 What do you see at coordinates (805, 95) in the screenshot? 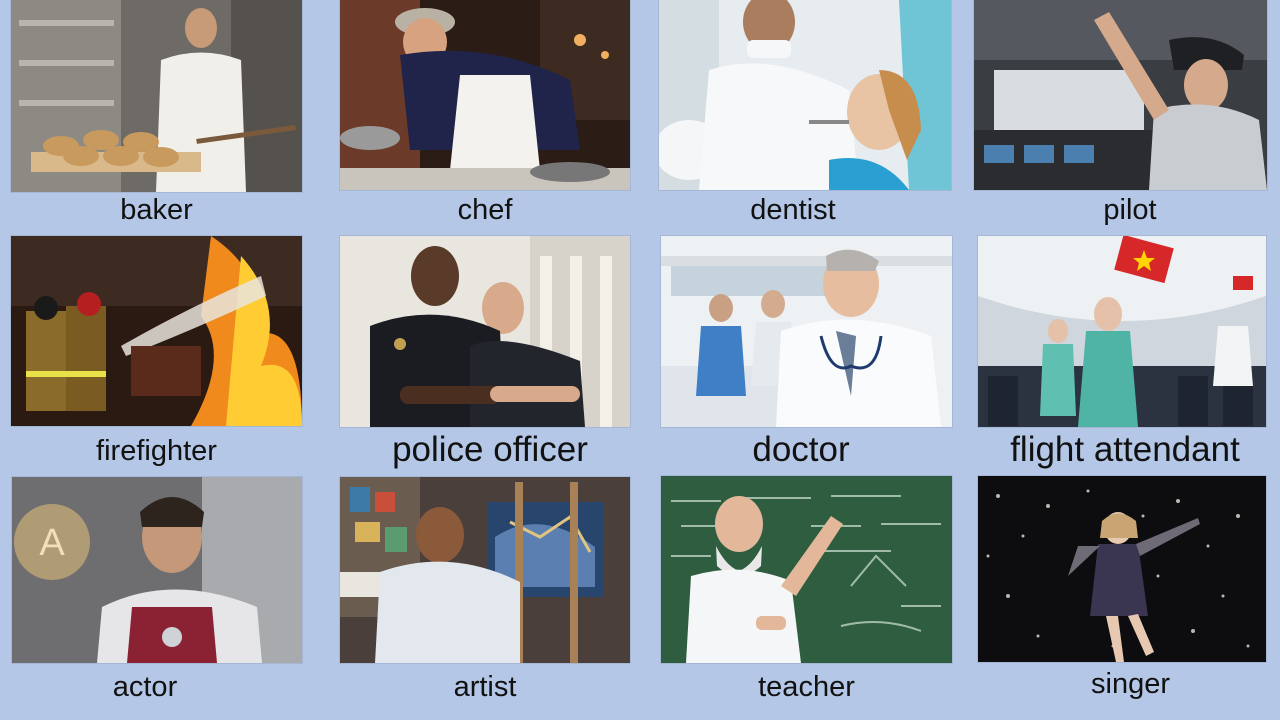
I see `dentist-photo` at bounding box center [805, 95].